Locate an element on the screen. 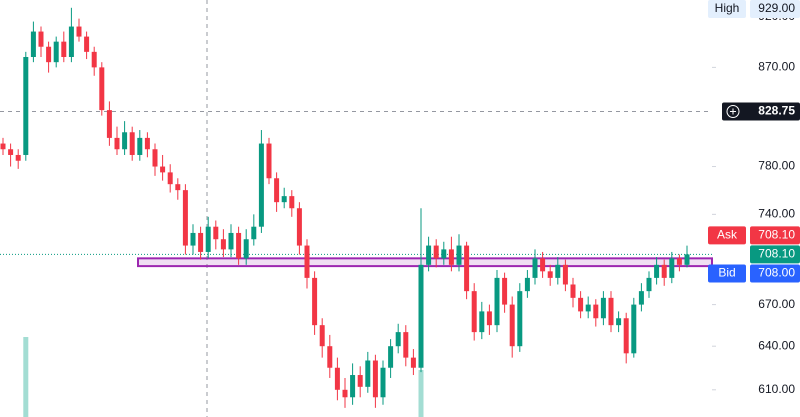 The image size is (800, 417). price-label-value: 708.00 is located at coordinates (776, 273).